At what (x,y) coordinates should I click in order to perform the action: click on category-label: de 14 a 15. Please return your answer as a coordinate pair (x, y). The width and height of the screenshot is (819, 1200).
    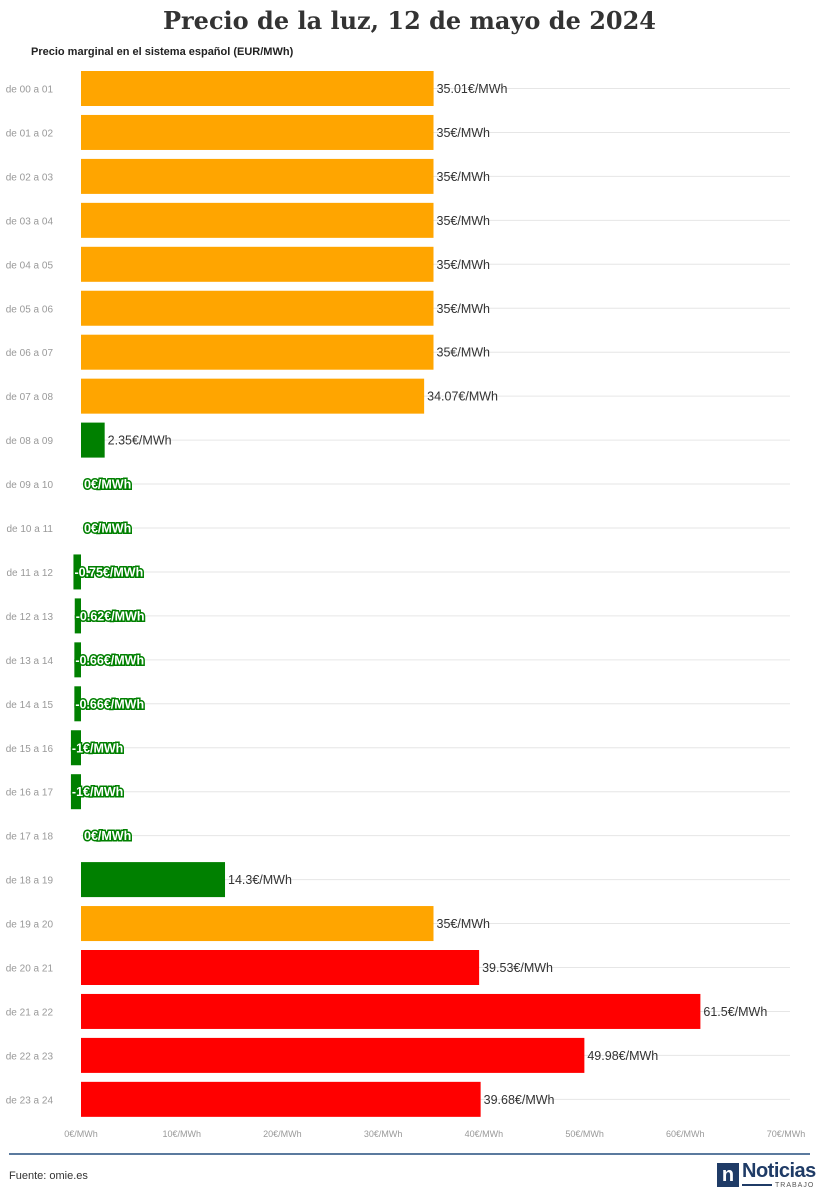
    Looking at the image, I should click on (30, 705).